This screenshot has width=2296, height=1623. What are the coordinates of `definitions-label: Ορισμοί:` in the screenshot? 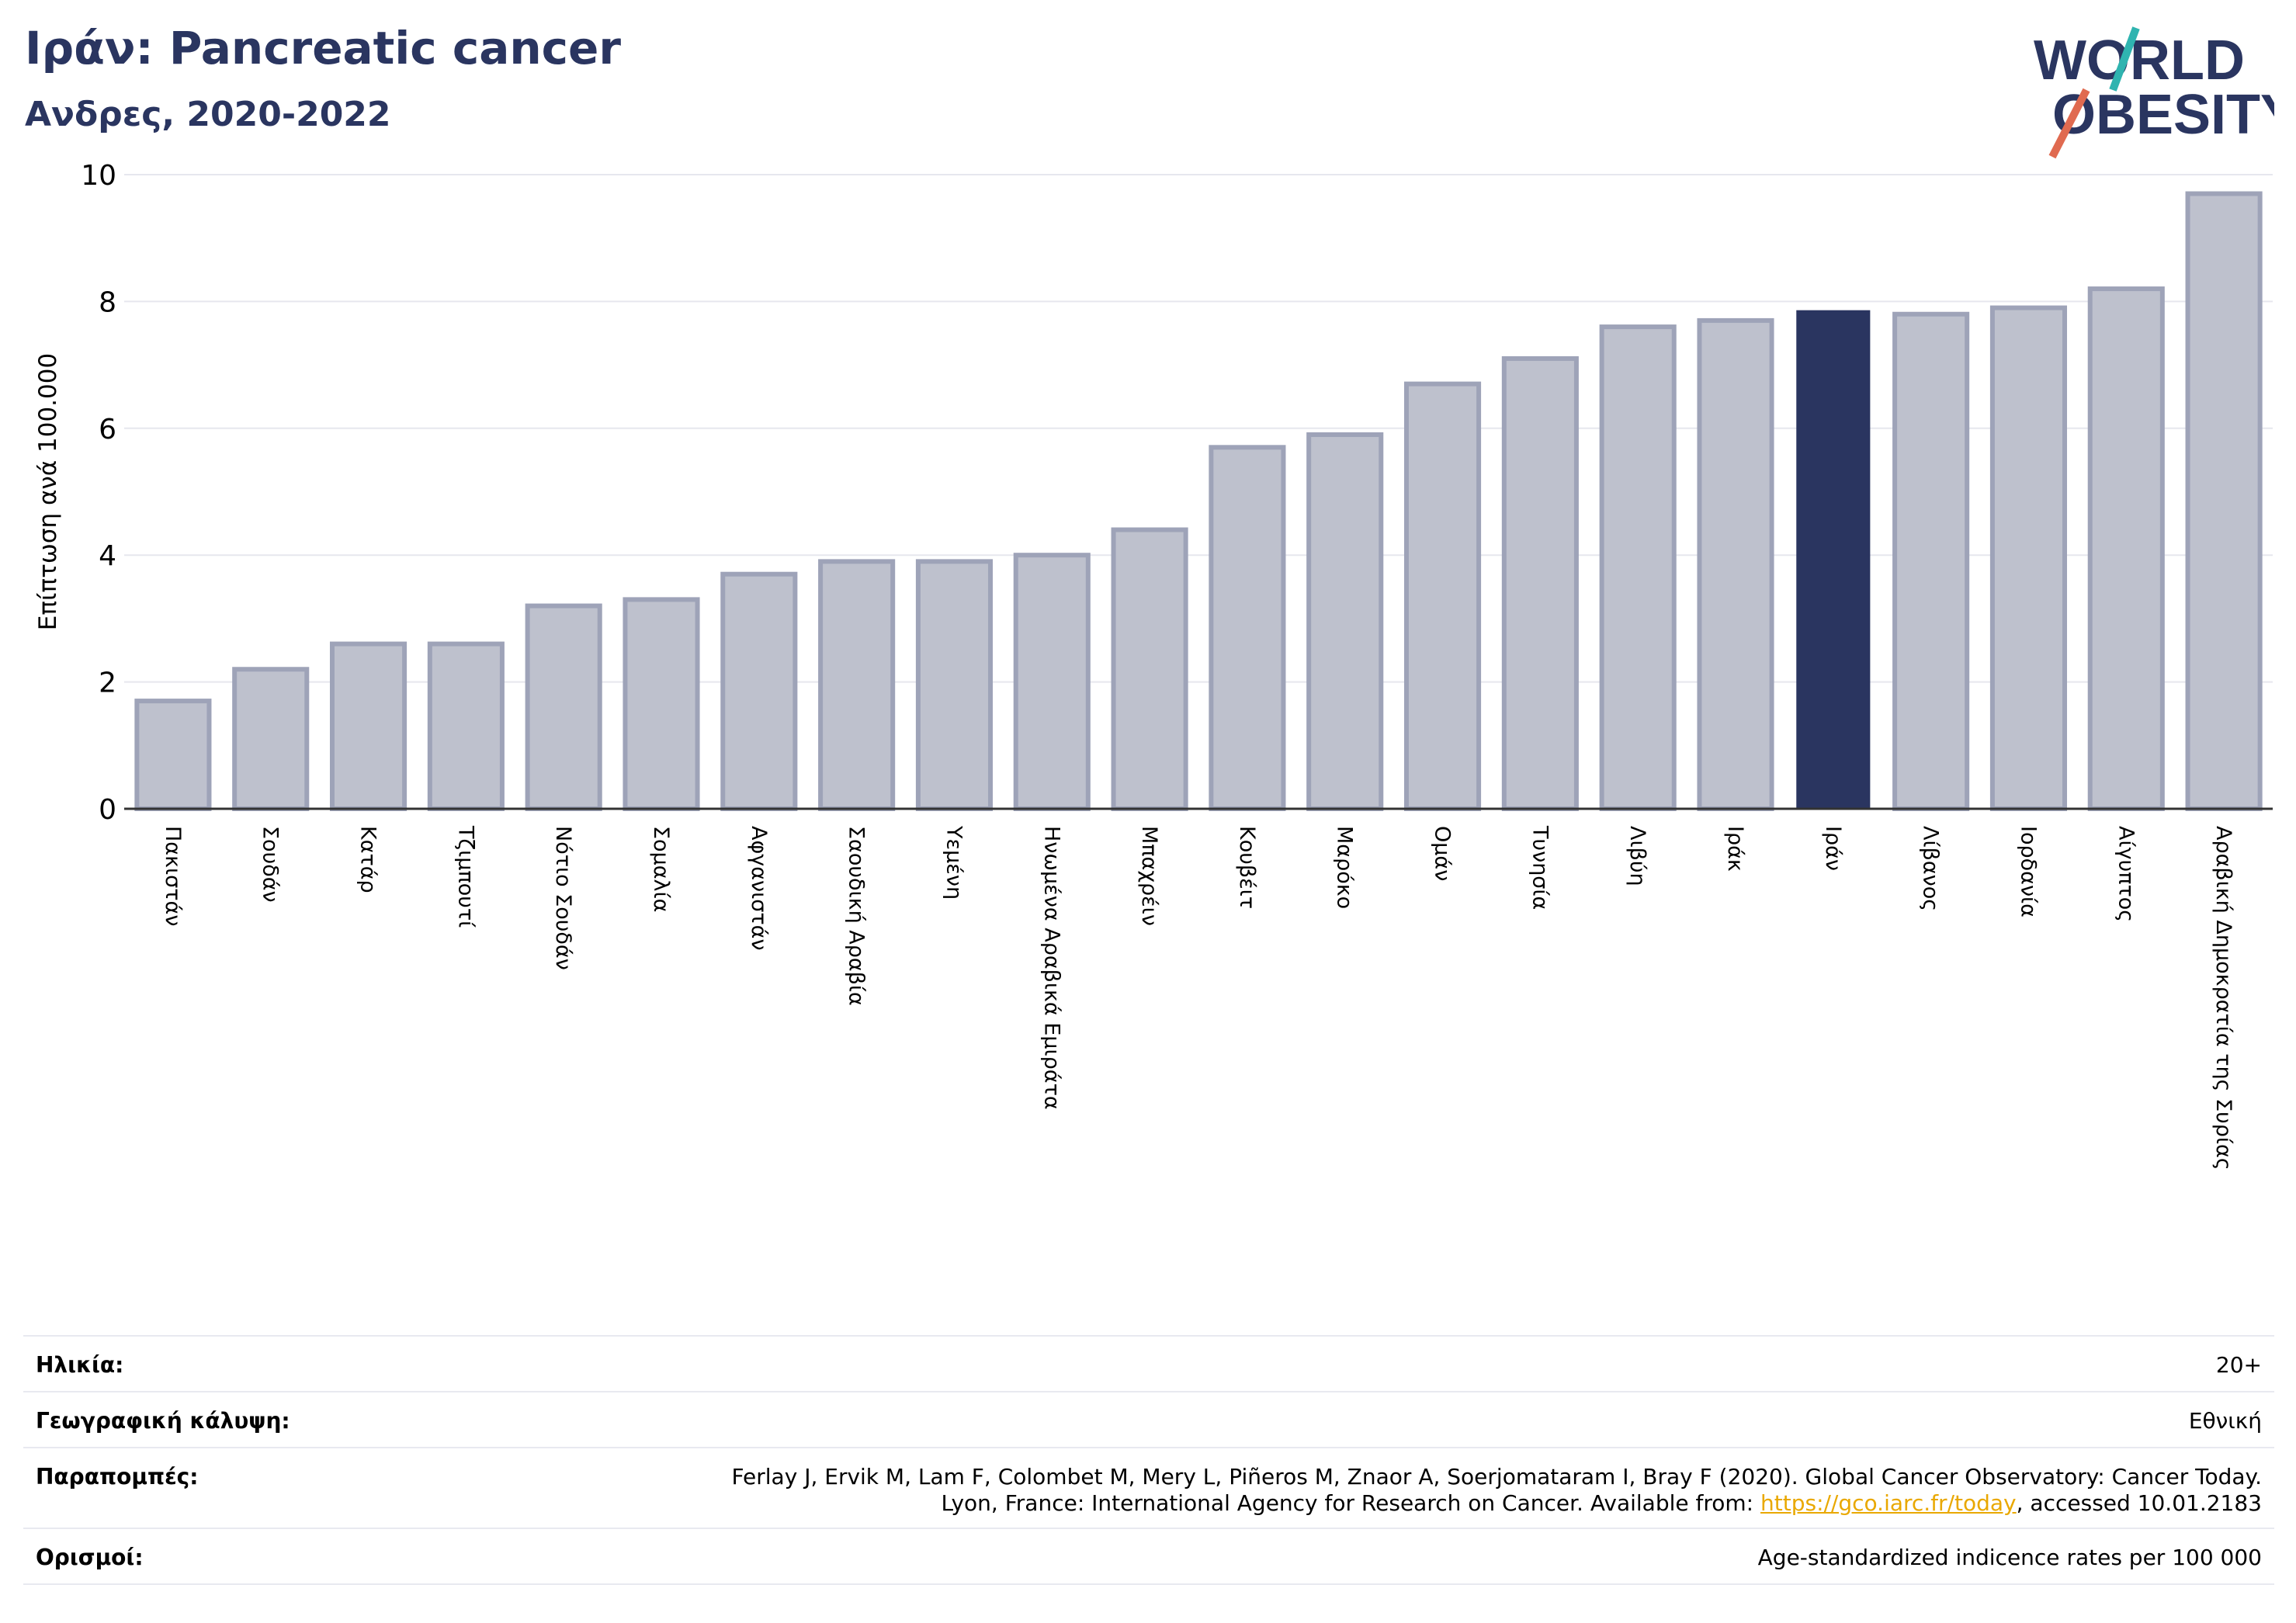 It's located at (90, 1557).